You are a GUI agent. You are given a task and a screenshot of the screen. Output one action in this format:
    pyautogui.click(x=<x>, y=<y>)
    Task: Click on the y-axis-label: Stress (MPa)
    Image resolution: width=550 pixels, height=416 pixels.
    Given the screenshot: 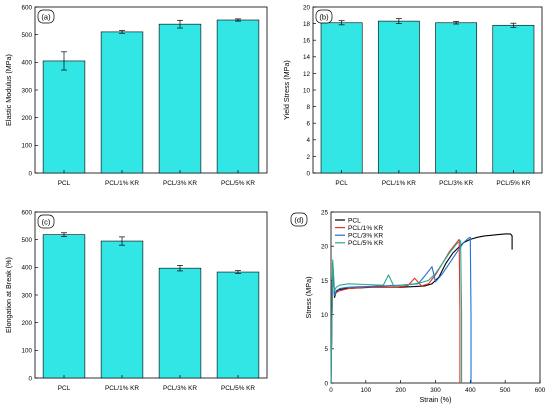 What is the action you would take?
    pyautogui.click(x=308, y=298)
    